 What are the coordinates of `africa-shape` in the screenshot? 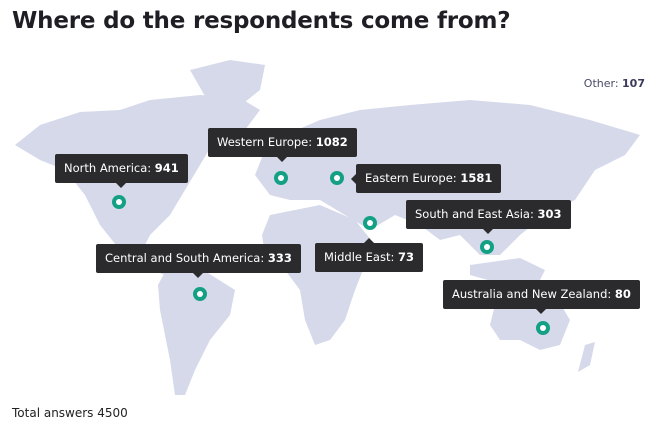 It's located at (318, 275).